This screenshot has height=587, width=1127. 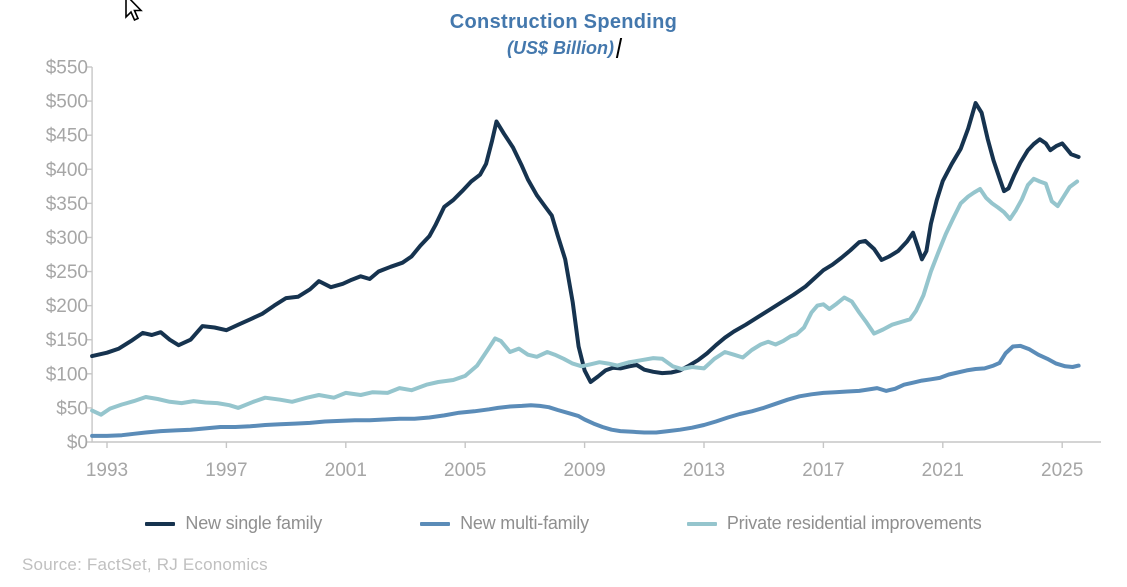 What do you see at coordinates (823, 470) in the screenshot?
I see `x-tick-label: 2017` at bounding box center [823, 470].